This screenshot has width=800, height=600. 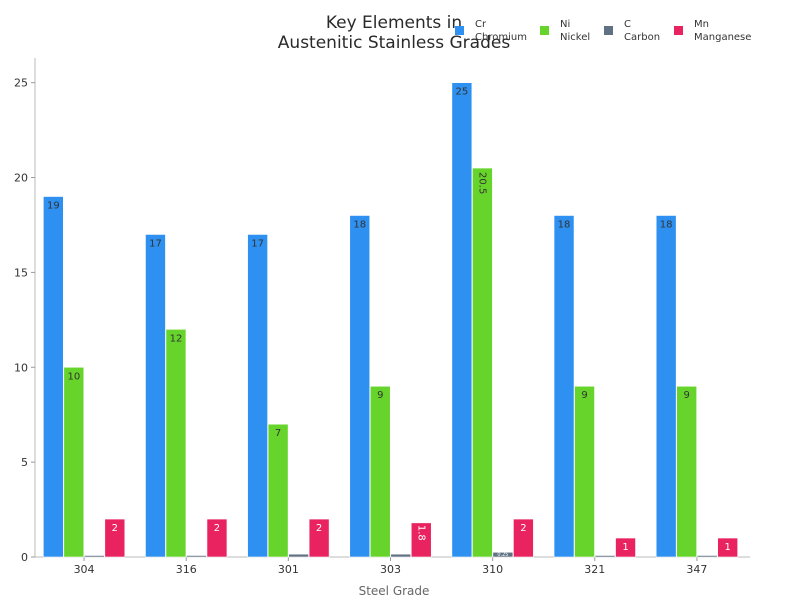 What do you see at coordinates (501, 37) in the screenshot?
I see `legend-sublabel: Chromium` at bounding box center [501, 37].